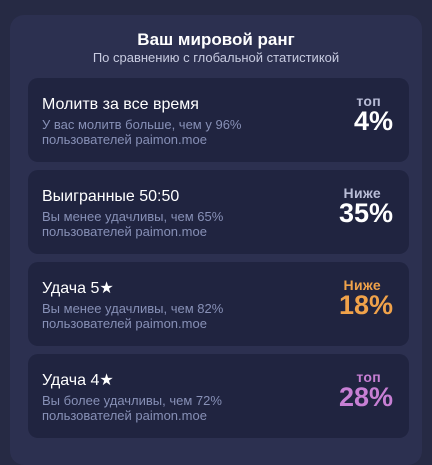 This screenshot has width=432, height=465. I want to click on rank-block: топ 4%, so click(373, 114).